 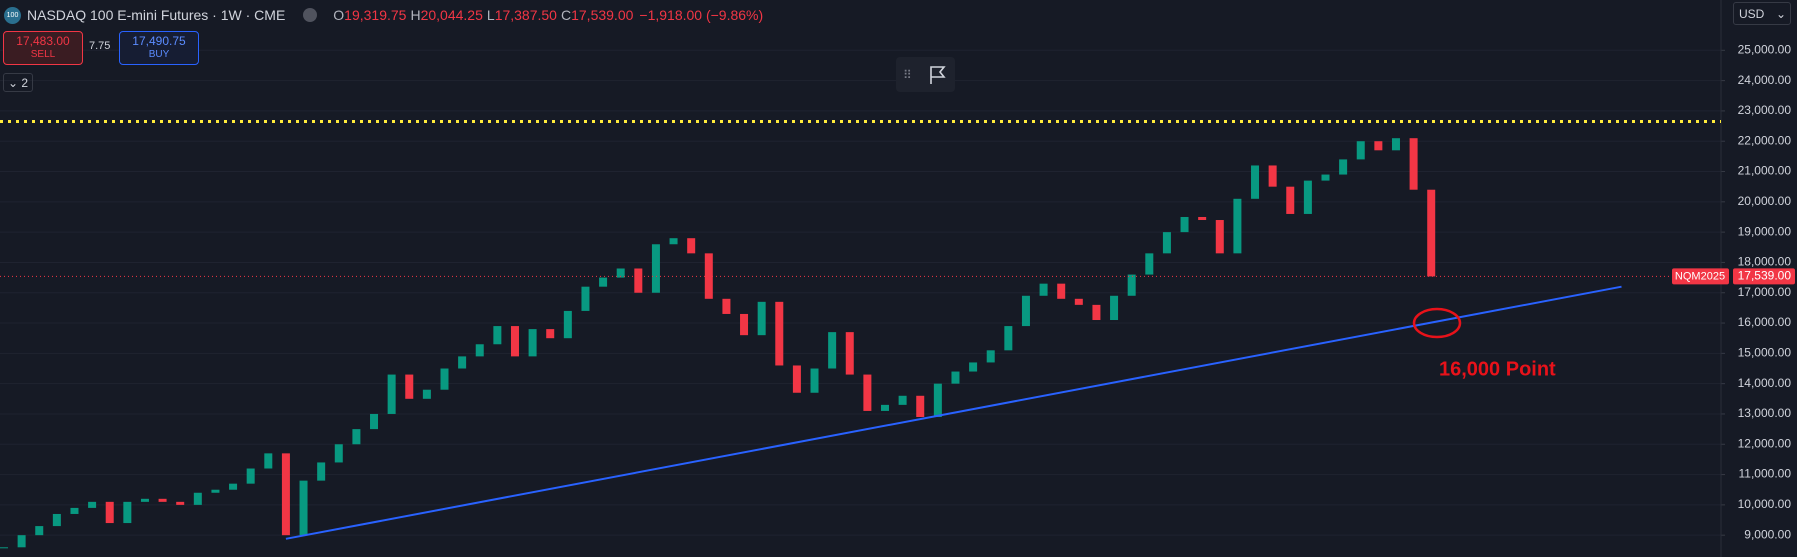 What do you see at coordinates (156, 15) in the screenshot?
I see `symbol-title: NASDAQ 100 E-mini Futures · 1W · CME` at bounding box center [156, 15].